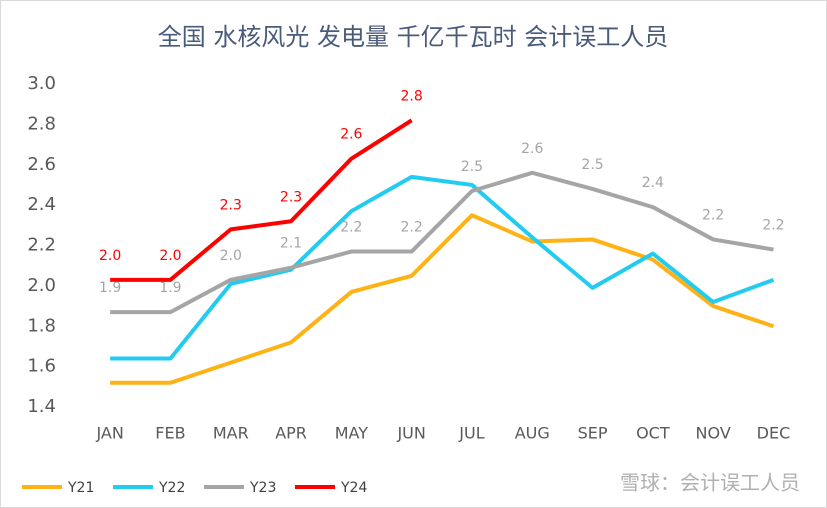 This screenshot has height=508, width=827. I want to click on y-tick-label: 3.0, so click(41, 83).